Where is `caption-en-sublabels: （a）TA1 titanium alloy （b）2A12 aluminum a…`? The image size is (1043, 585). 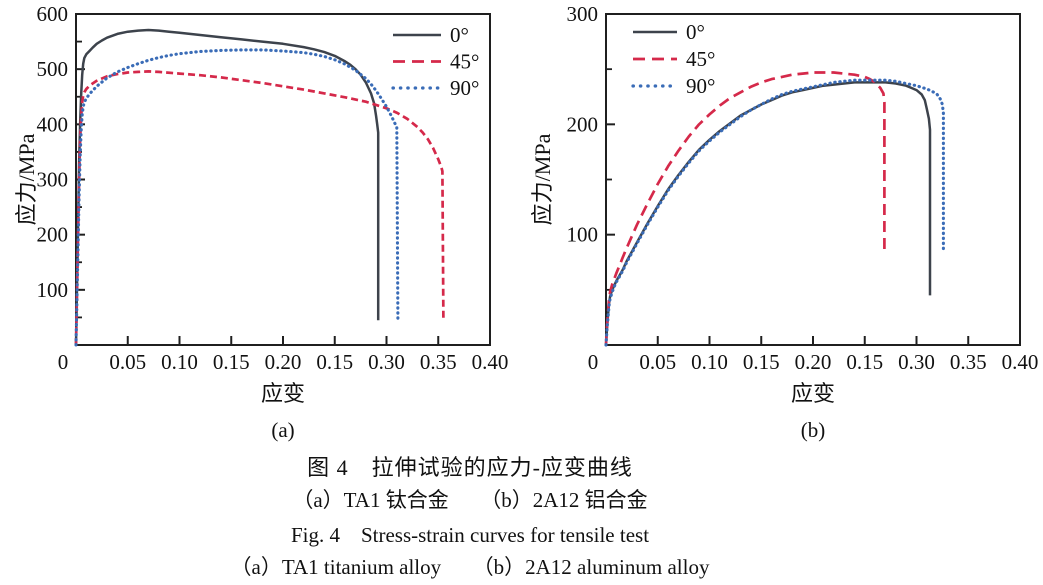
caption-en-sublabels: （a）TA1 titanium alloy （b）2A12 aluminum a… is located at coordinates (470, 567).